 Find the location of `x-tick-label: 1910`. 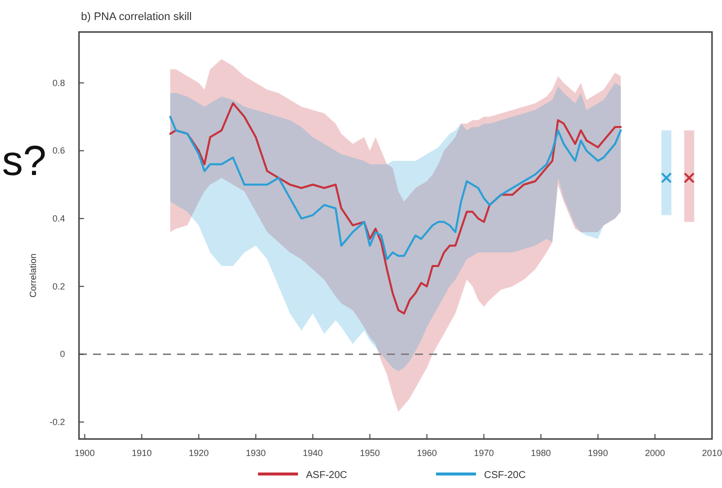

x-tick-label: 1910 is located at coordinates (142, 453).